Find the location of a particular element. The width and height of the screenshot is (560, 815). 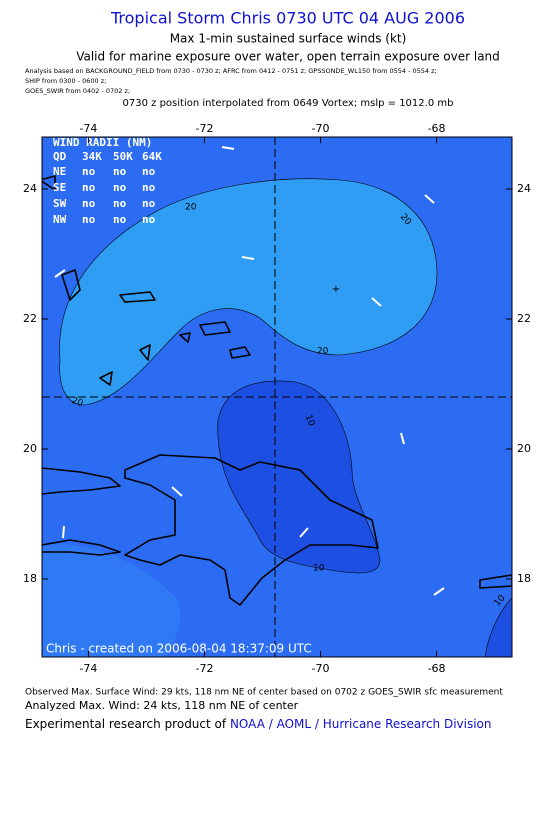

wind-radii-cell: NW is located at coordinates (60, 219).